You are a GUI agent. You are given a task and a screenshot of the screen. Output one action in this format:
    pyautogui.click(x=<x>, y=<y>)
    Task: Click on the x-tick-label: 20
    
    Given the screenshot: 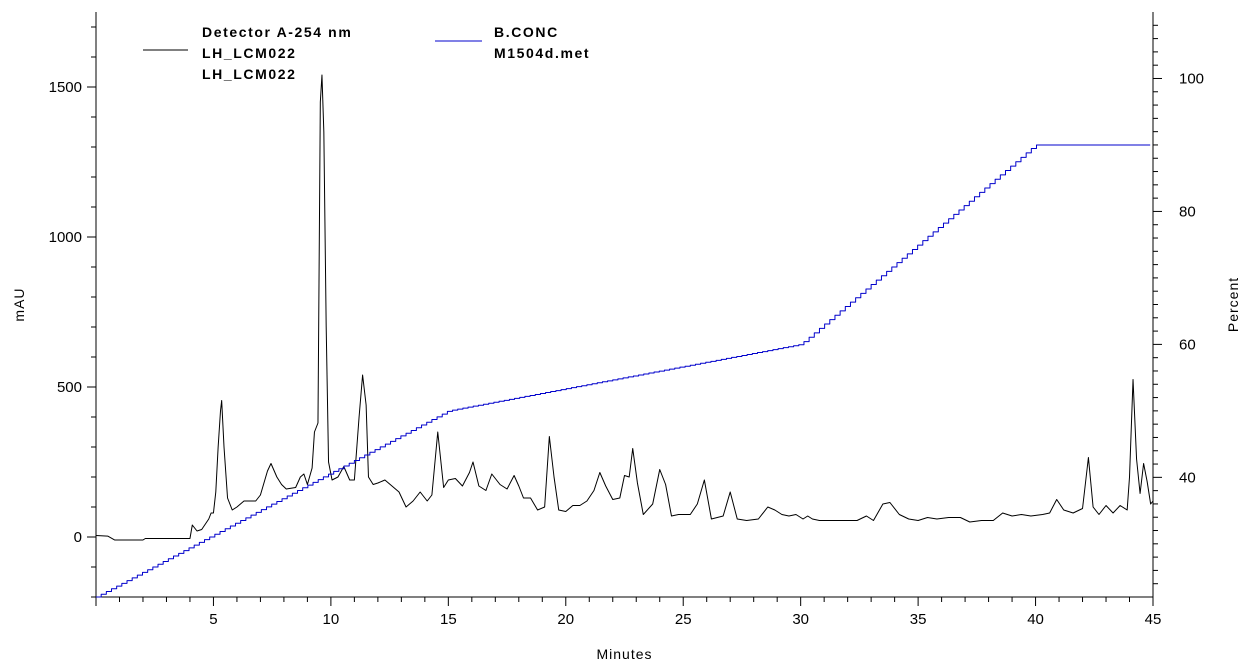 What is the action you would take?
    pyautogui.click(x=565, y=619)
    